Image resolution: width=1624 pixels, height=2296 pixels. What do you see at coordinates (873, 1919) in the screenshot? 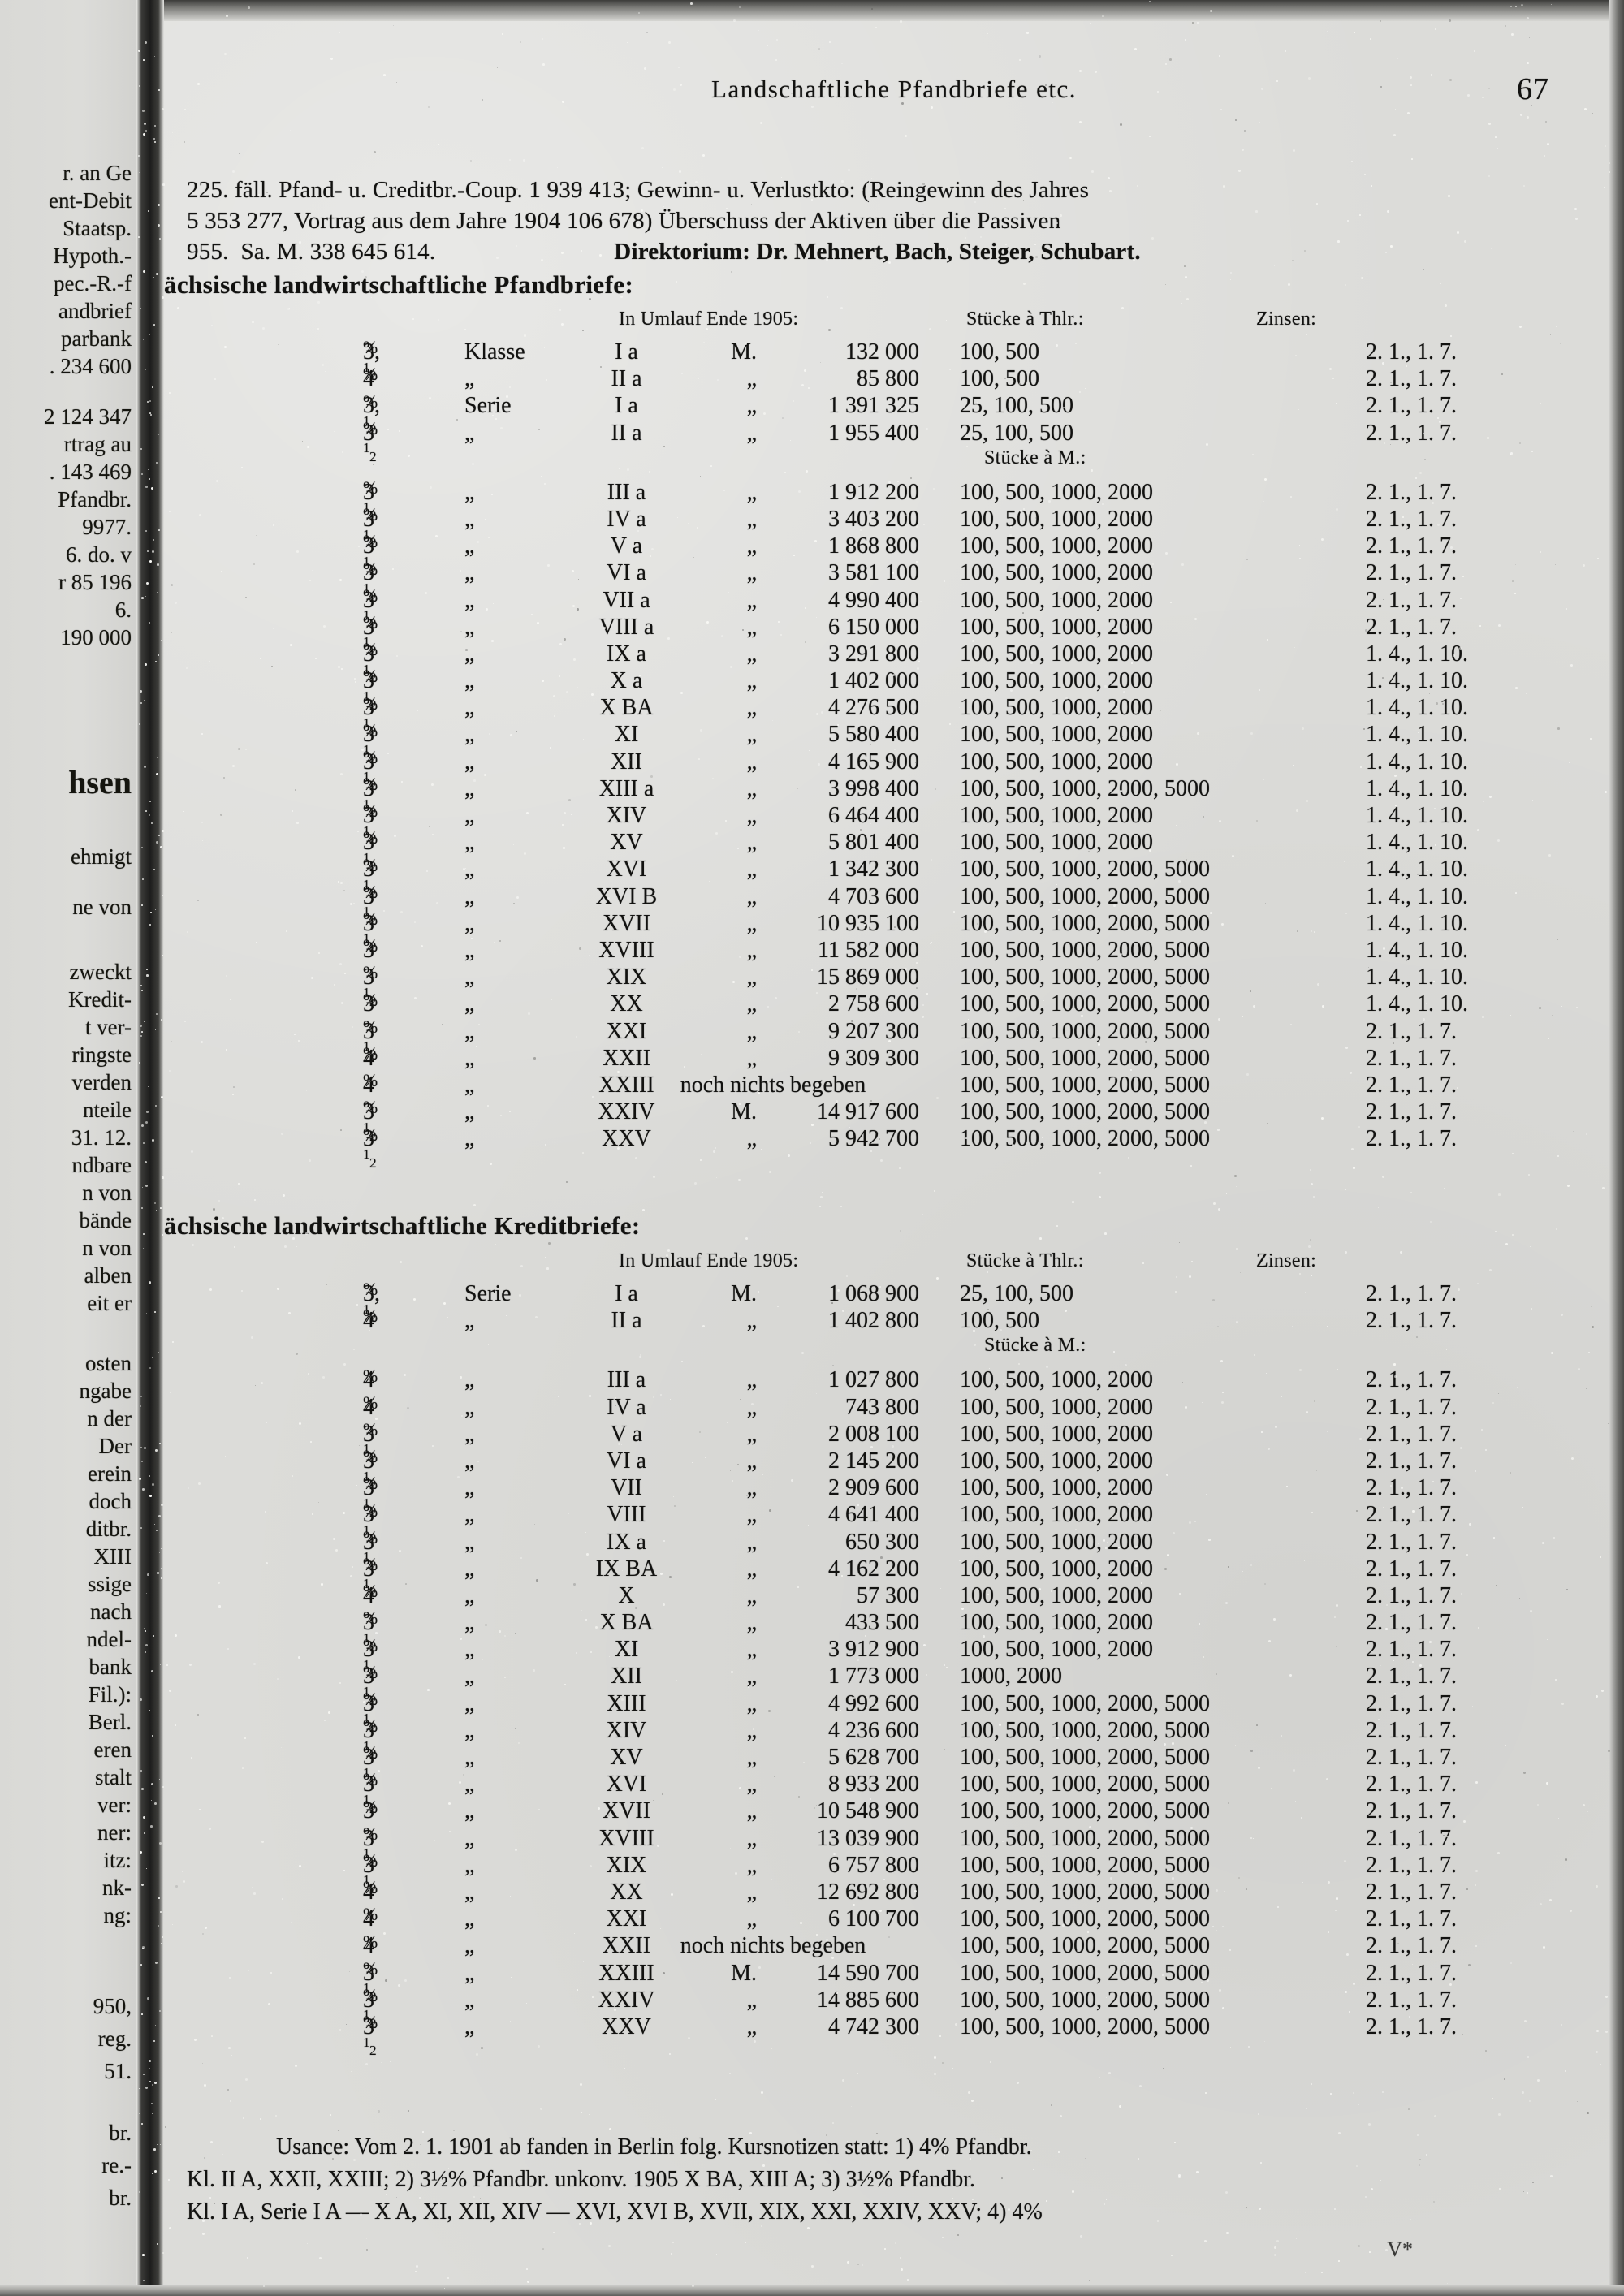
I see `cell-amount-in-circulation: 6 100 700` at bounding box center [873, 1919].